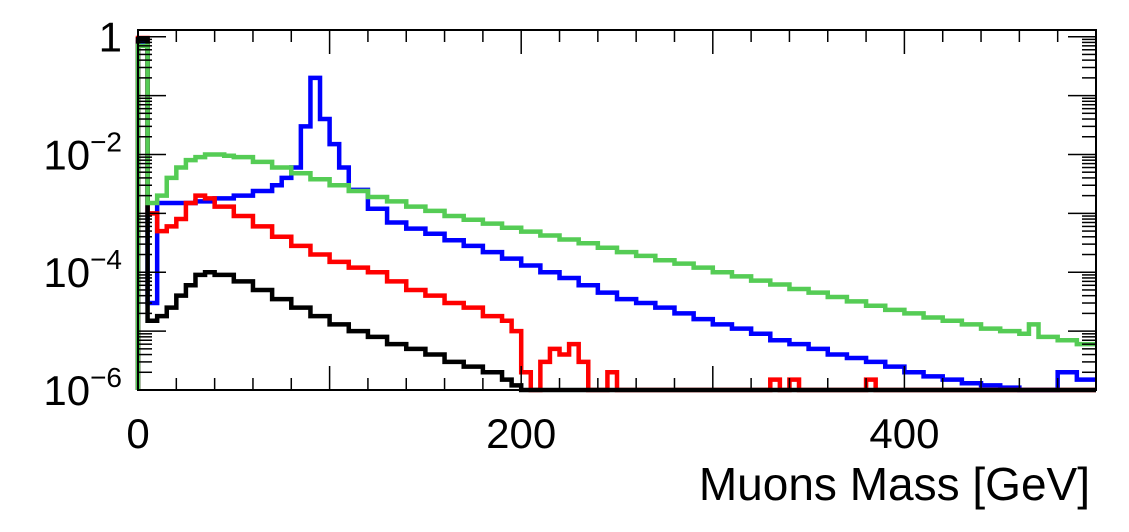 This screenshot has height=532, width=1129. What do you see at coordinates (904, 433) in the screenshot?
I see `x-tick-label: 400` at bounding box center [904, 433].